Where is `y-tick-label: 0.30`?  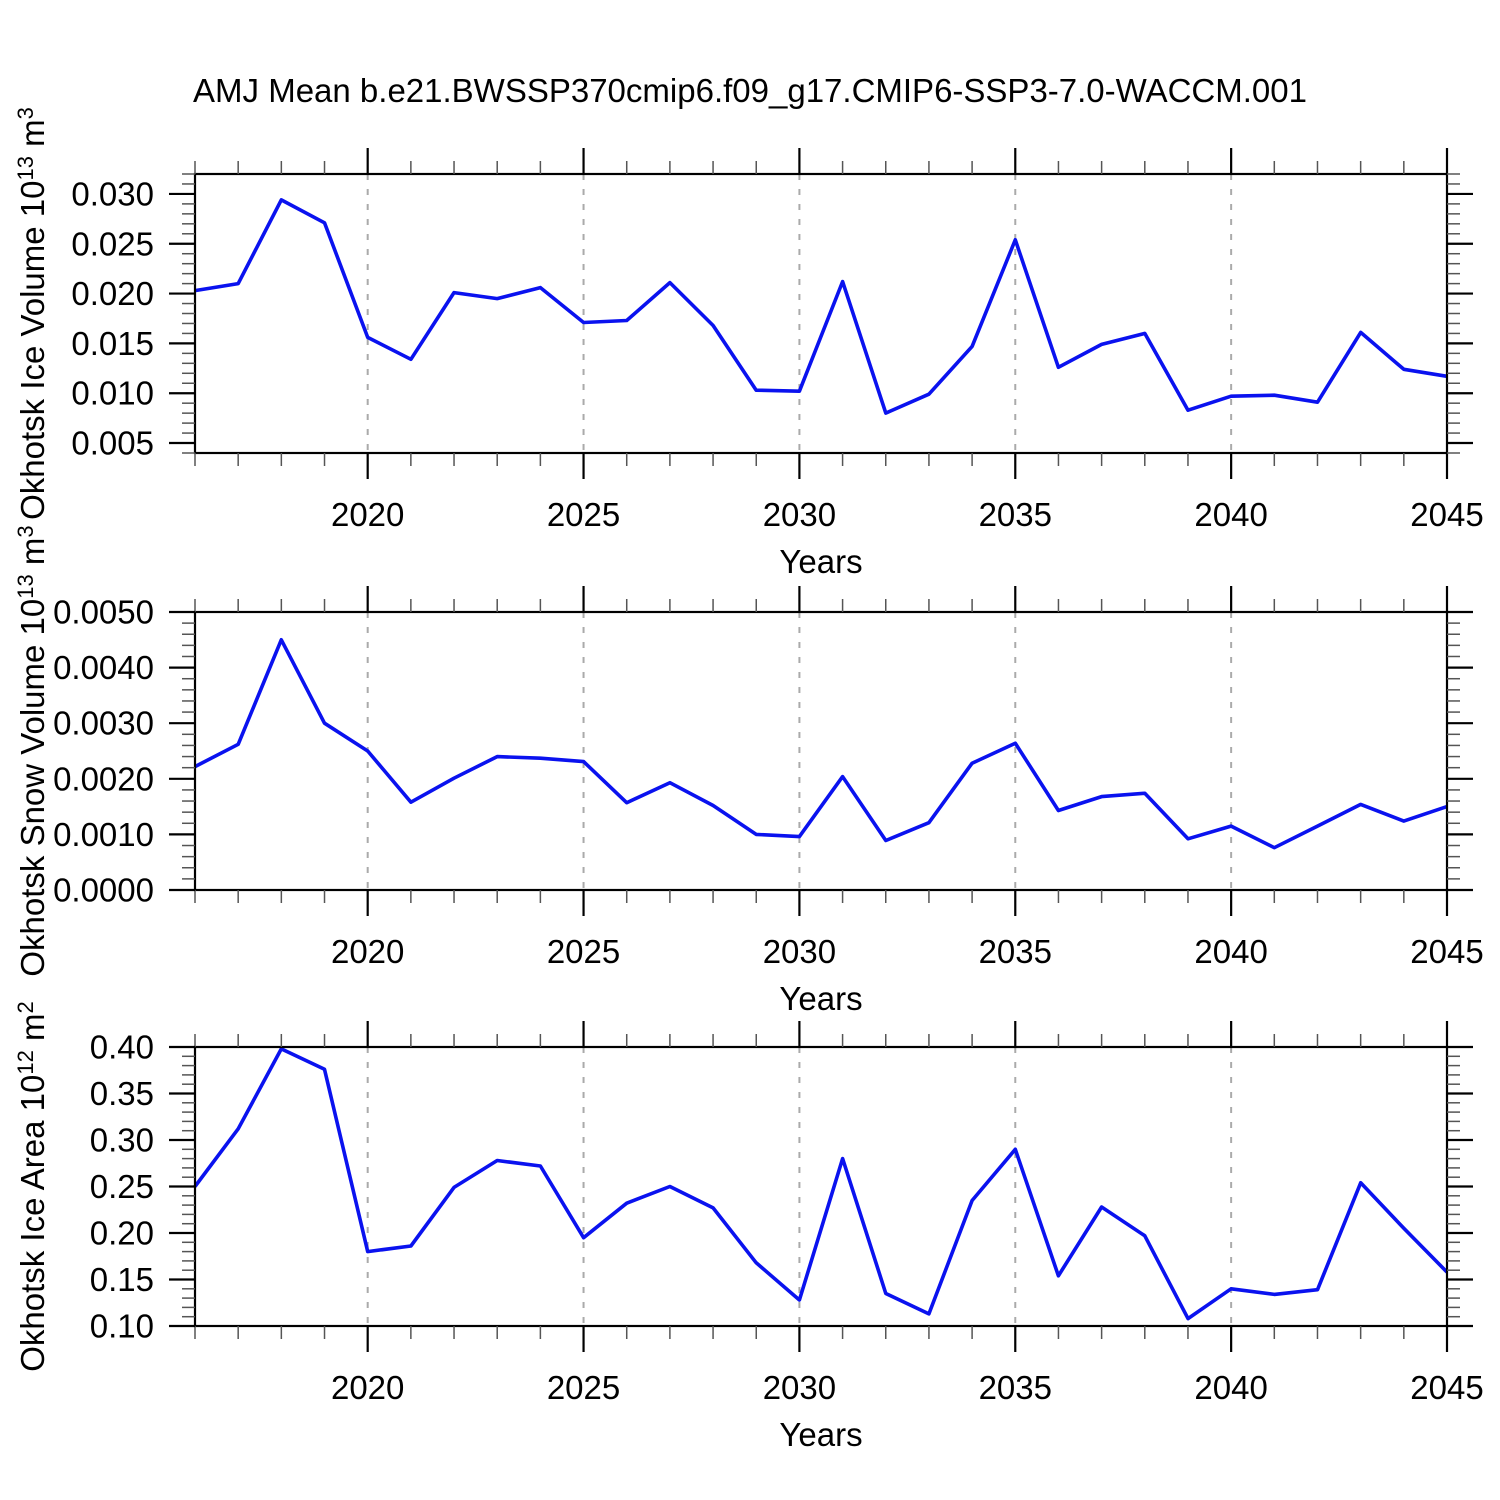
y-tick-label: 0.30 is located at coordinates (122, 1140).